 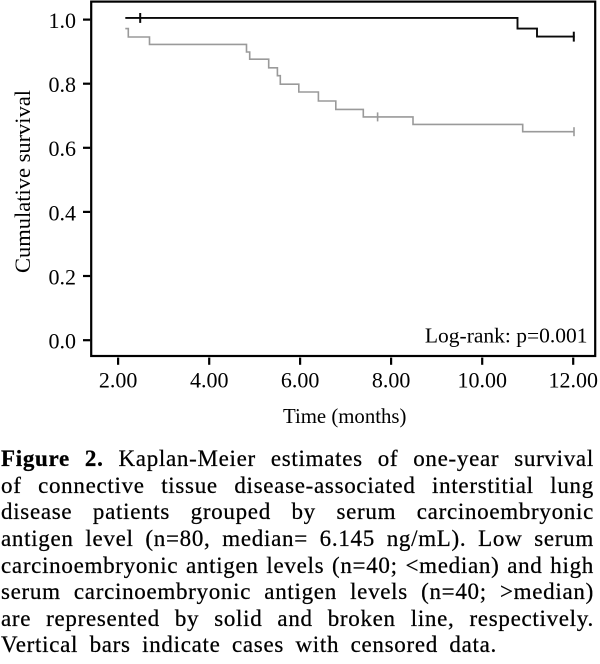 I want to click on svg-text: 0.0, so click(x=63, y=341).